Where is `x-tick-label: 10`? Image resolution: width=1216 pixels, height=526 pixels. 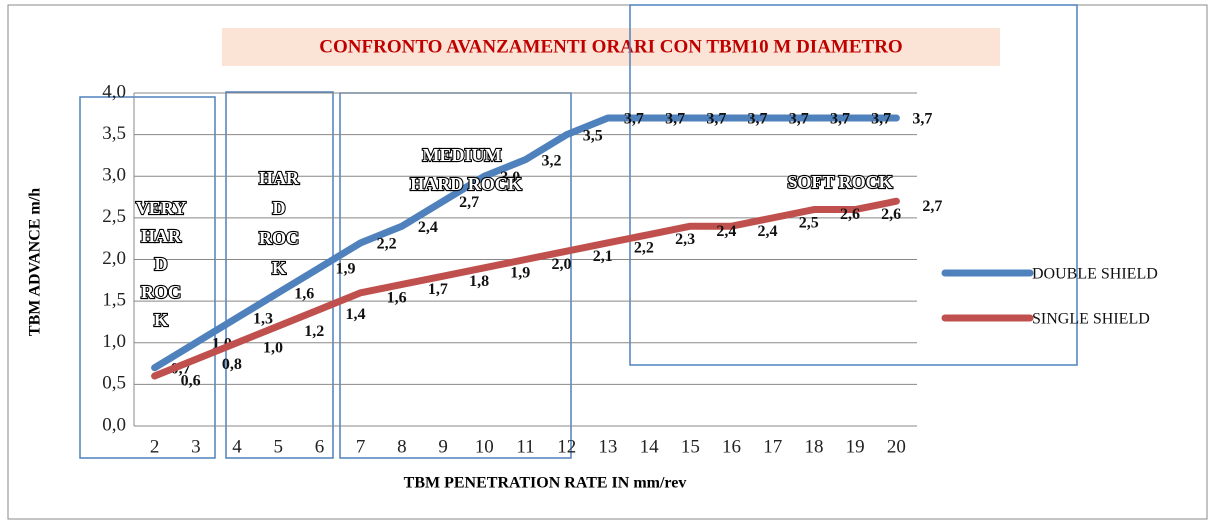 x-tick-label: 10 is located at coordinates (484, 446).